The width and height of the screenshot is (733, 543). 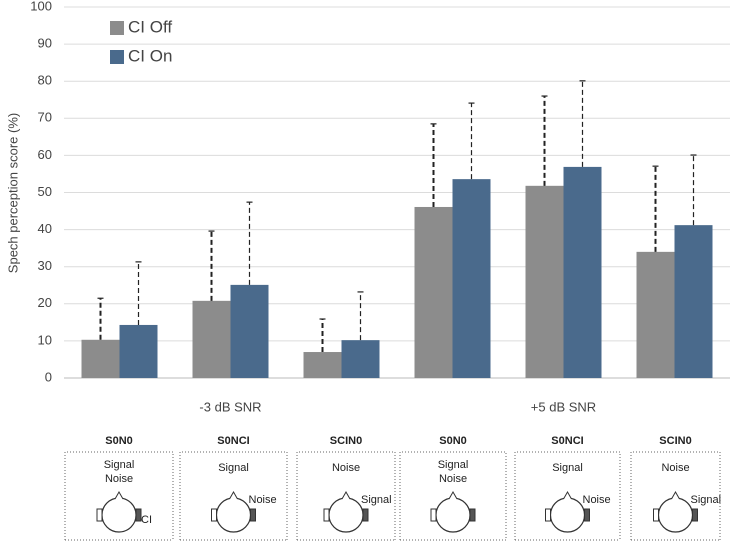 What do you see at coordinates (45, 339) in the screenshot?
I see `y-tick-label: 10` at bounding box center [45, 339].